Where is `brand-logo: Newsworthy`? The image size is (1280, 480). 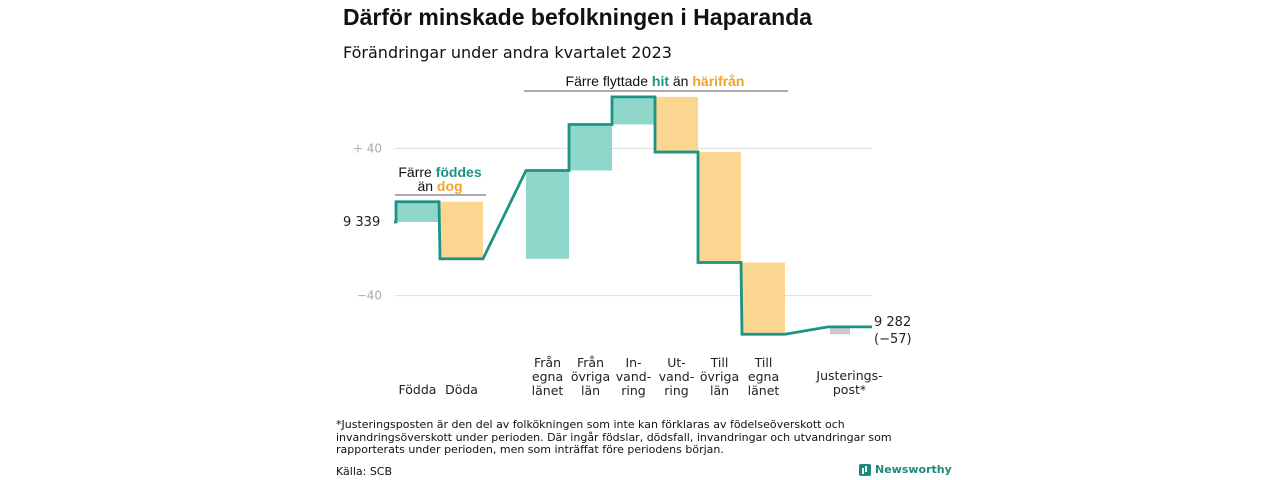
brand-logo: Newsworthy is located at coordinates (905, 469).